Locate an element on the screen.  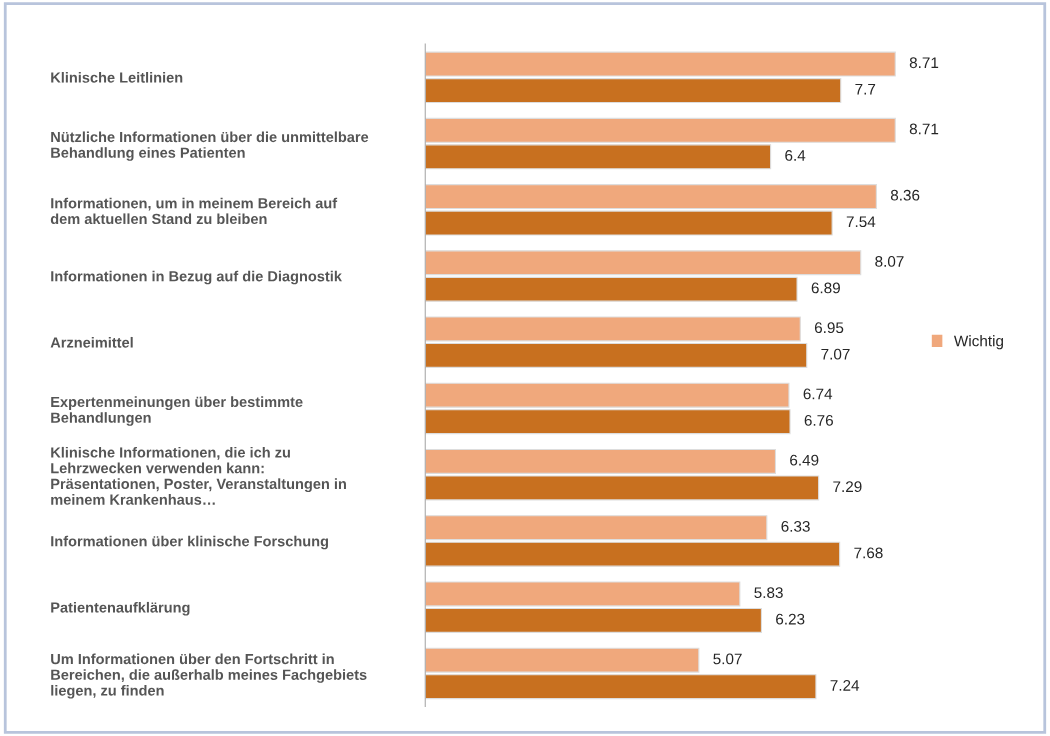
y-tick-label: Arzneimittel is located at coordinates (91, 342).